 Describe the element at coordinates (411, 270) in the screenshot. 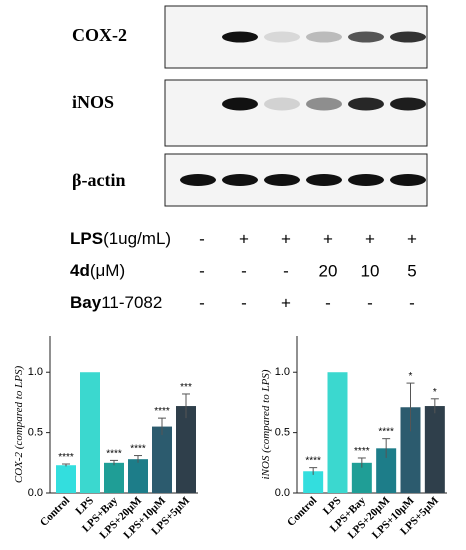

I see `treatment-sign: 5` at that location.